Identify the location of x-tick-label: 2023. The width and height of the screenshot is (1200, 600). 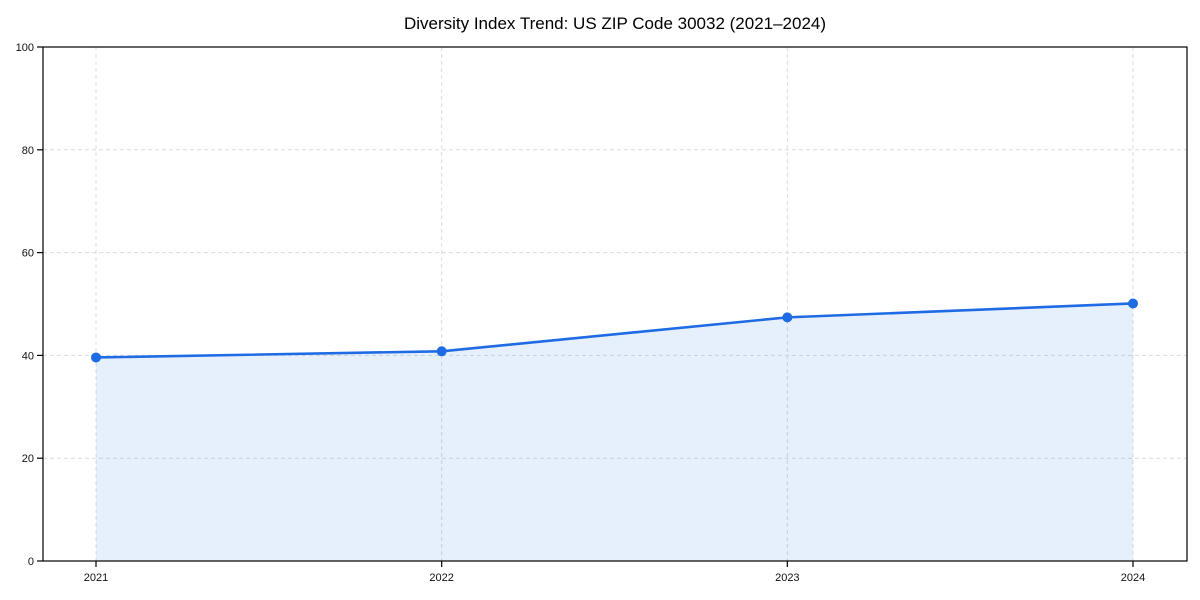
(787, 578).